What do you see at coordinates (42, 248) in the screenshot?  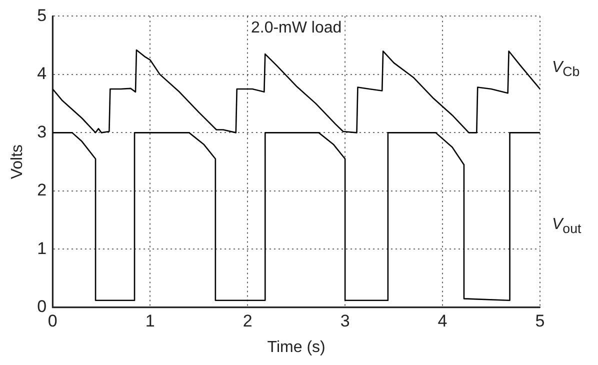 I see `y-tick-label: 1` at bounding box center [42, 248].